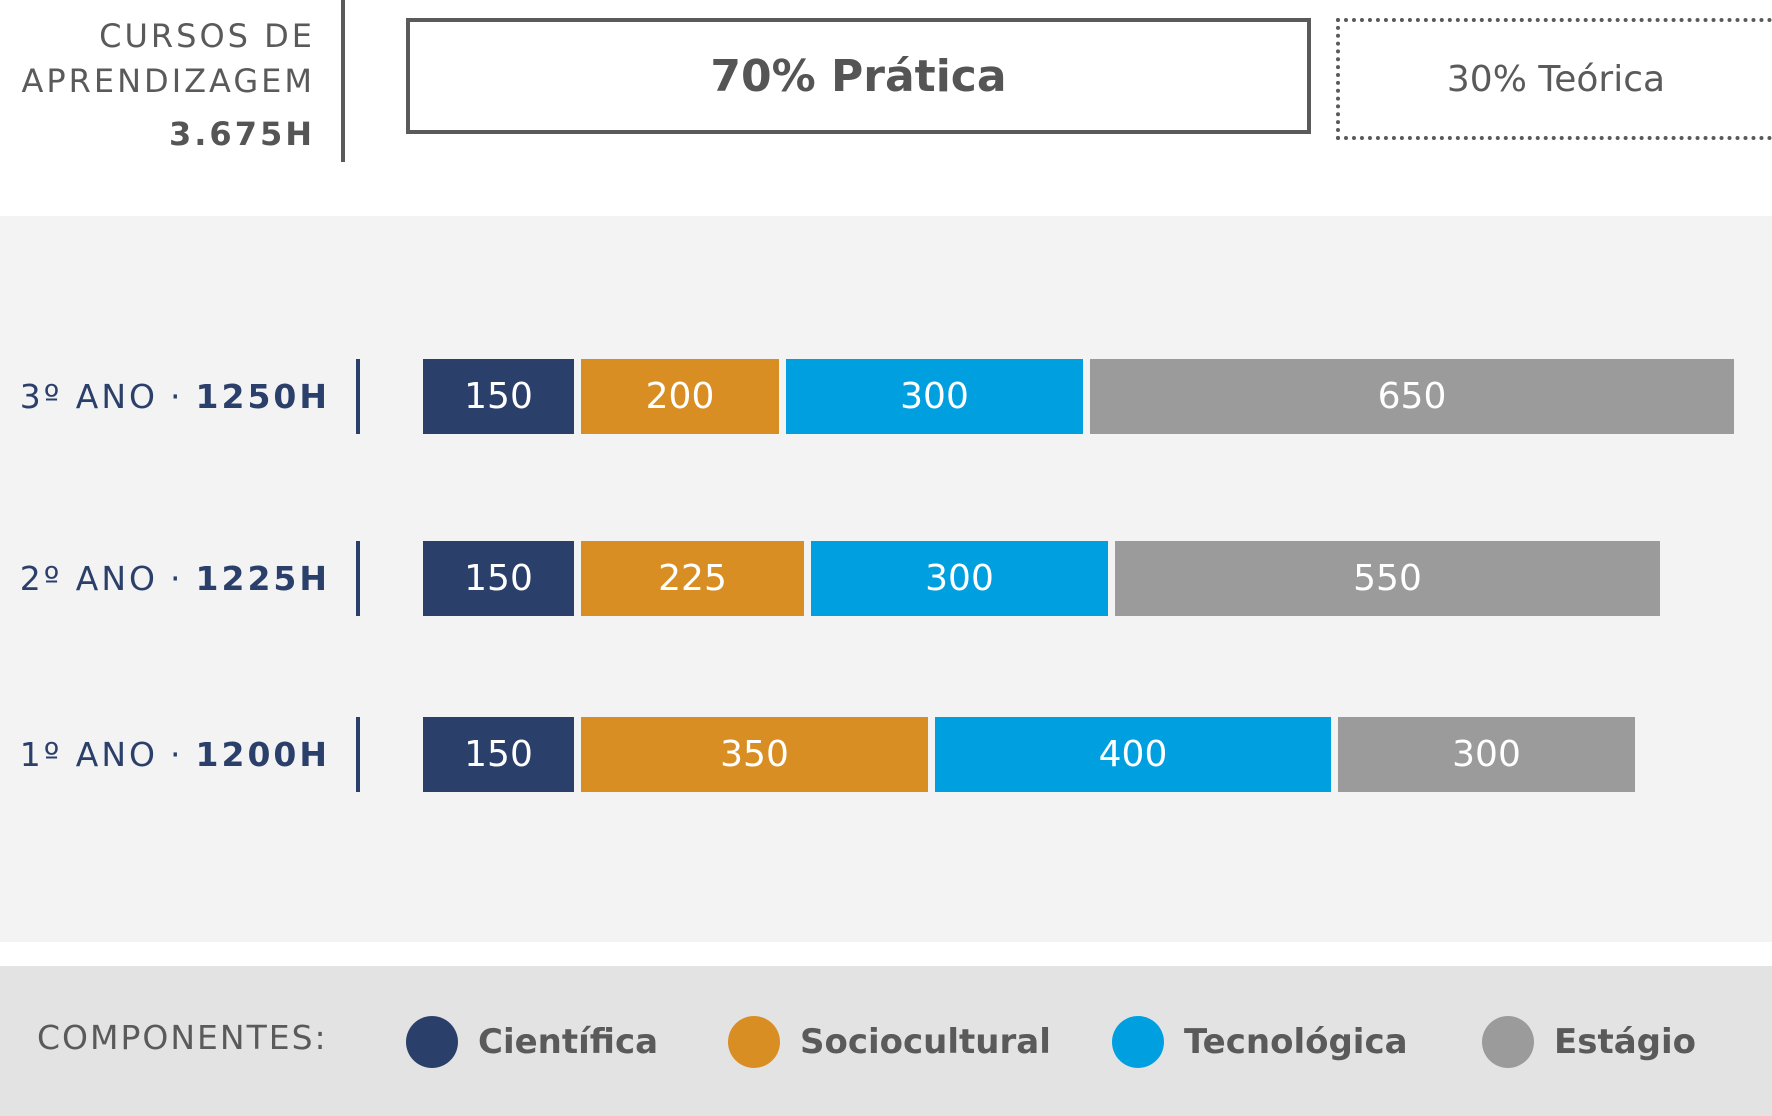 This screenshot has width=1772, height=1116. Describe the element at coordinates (925, 1042) in the screenshot. I see `legend-label: Sociocultural` at that location.